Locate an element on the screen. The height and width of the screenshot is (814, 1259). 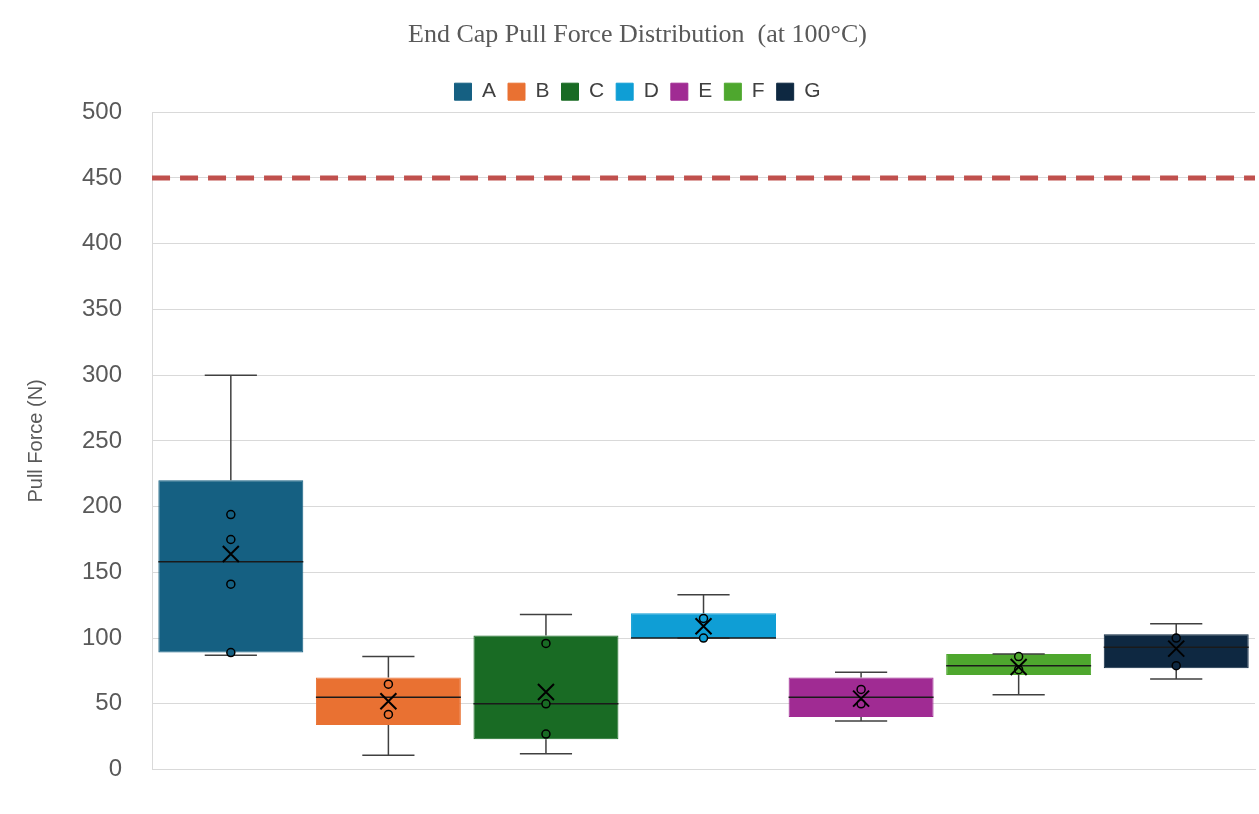
y-tick-label: 450 is located at coordinates (102, 176).